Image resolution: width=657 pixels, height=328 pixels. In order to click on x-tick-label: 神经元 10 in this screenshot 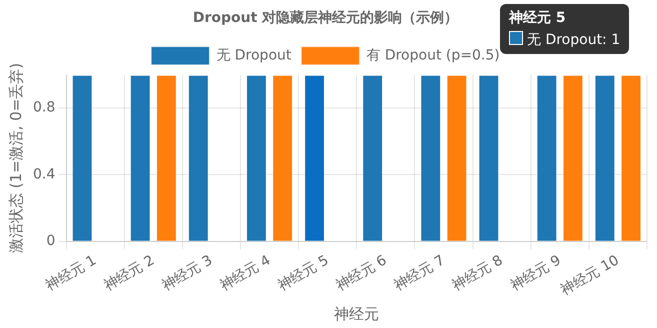, I will do `click(590, 275)`.